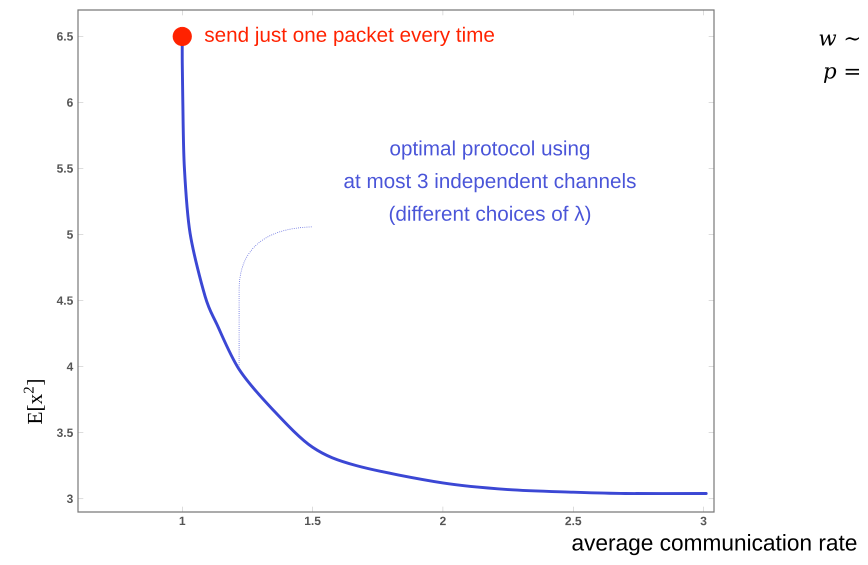  What do you see at coordinates (573, 521) in the screenshot?
I see `x-tick-label: 2.5` at bounding box center [573, 521].